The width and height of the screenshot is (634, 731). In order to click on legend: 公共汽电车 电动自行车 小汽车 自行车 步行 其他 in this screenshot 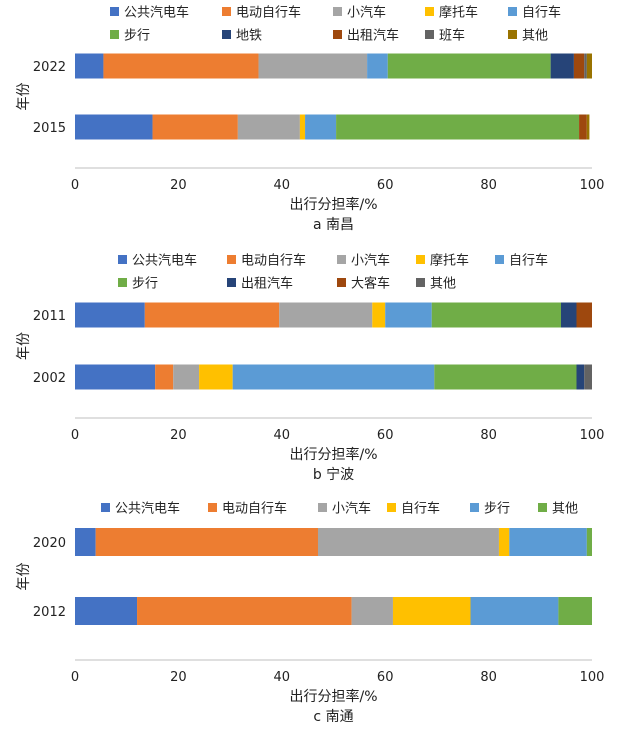, I will do `click(339, 509)`.